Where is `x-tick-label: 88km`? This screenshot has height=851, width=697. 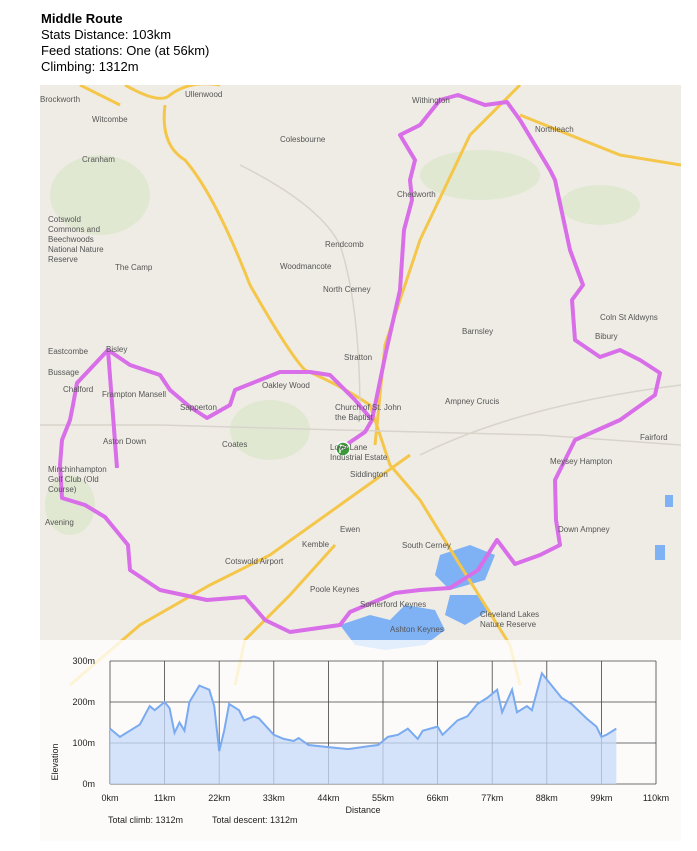 x-tick-label: 88km is located at coordinates (547, 798).